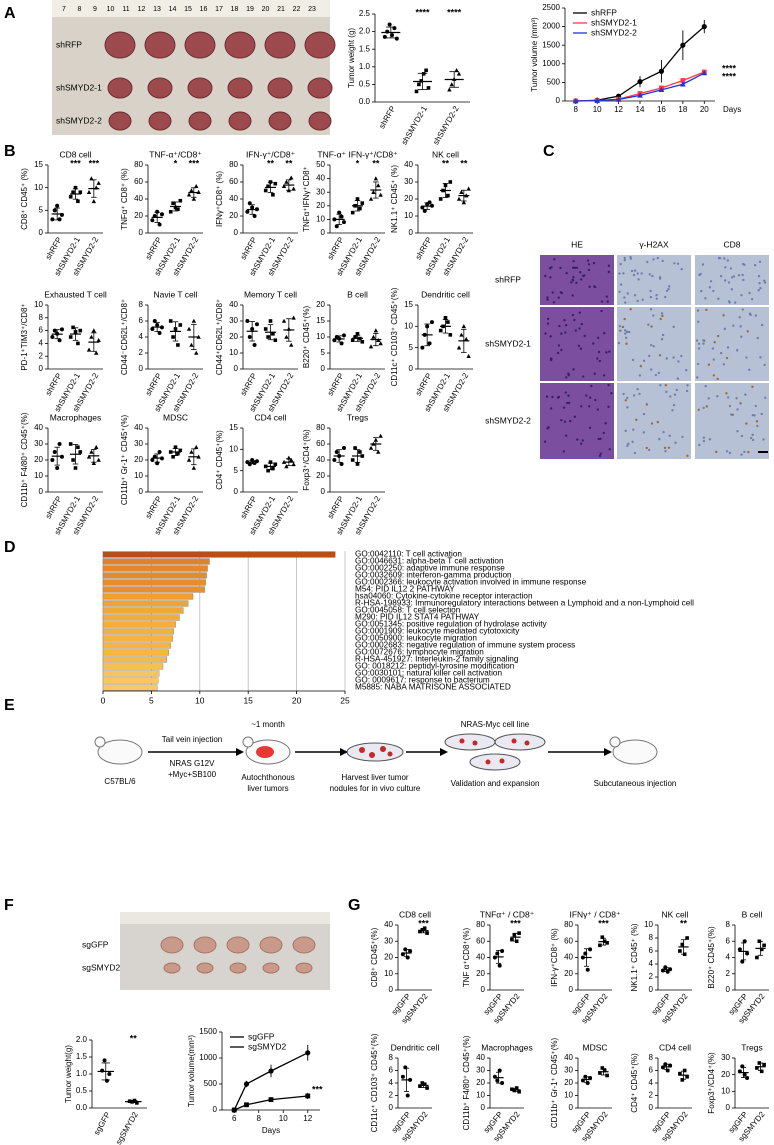 The height and width of the screenshot is (1145, 774). I want to click on y-tick-label: 30, so click(408, 181).